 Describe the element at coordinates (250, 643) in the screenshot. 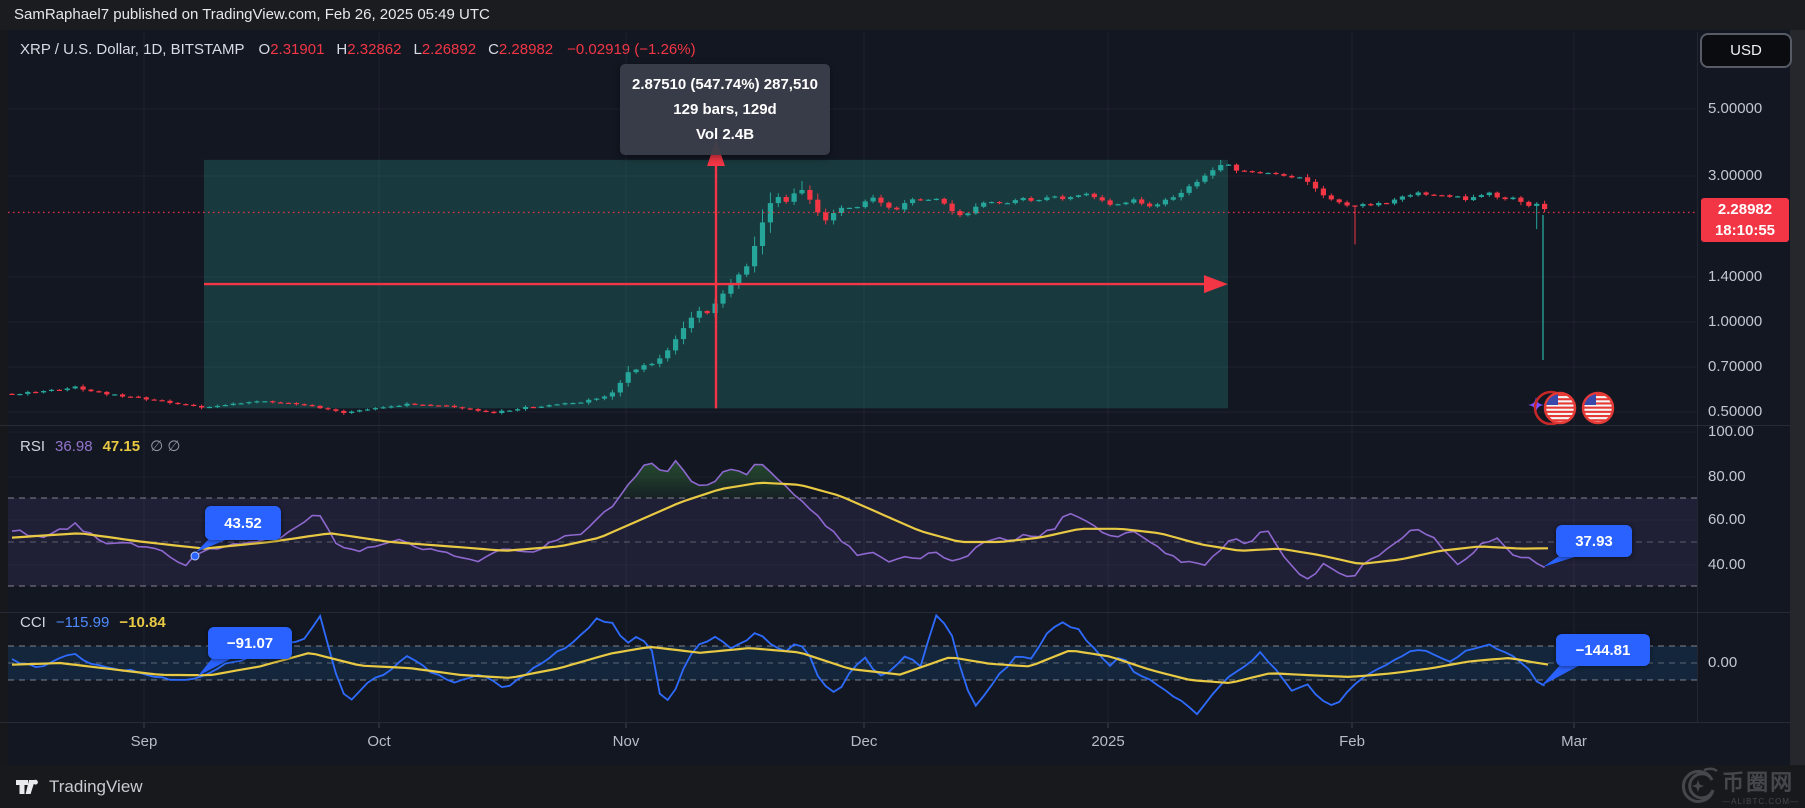

I see `cci-value-badge: −91.07` at that location.